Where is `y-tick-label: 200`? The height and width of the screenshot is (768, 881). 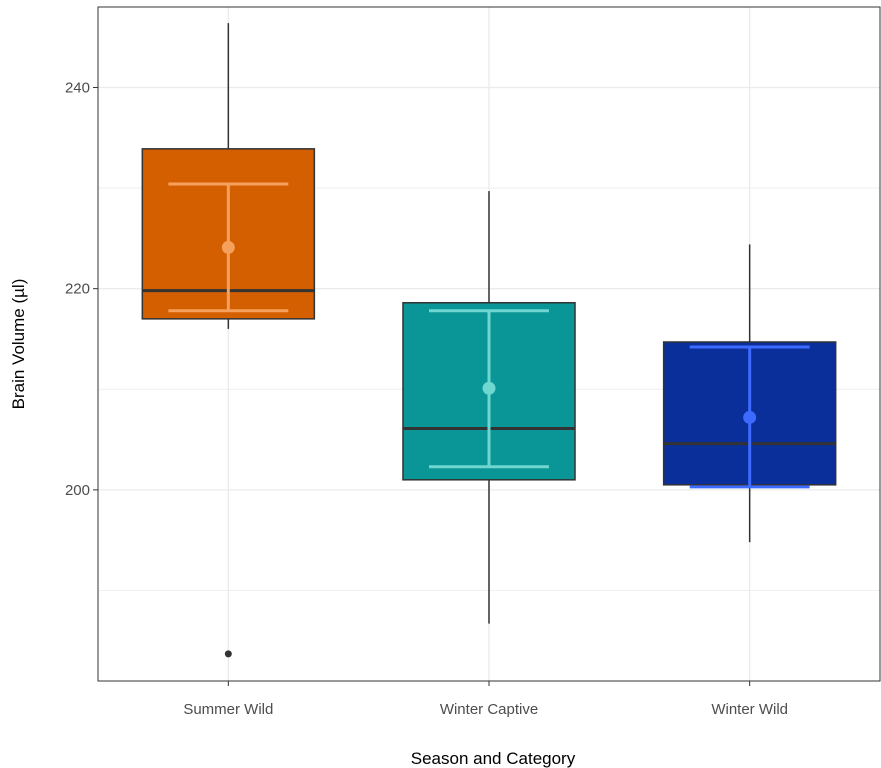
y-tick-label: 200 is located at coordinates (77, 490).